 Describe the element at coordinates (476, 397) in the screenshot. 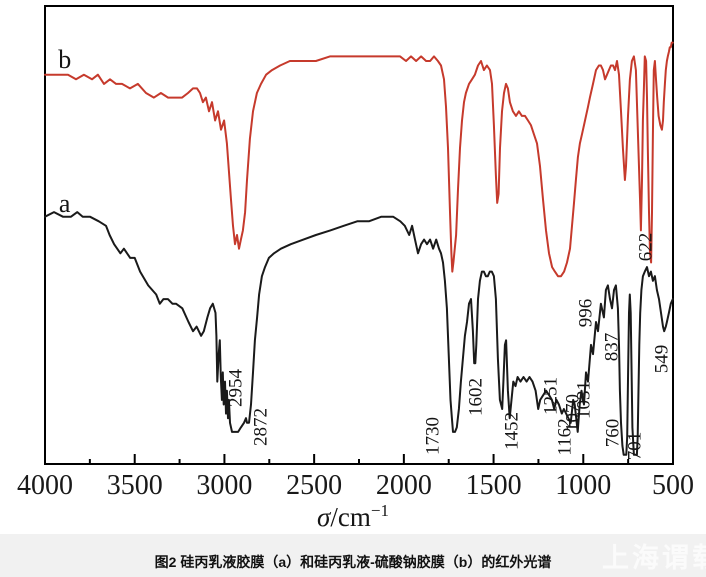

I see `peak-label-1602: 1602` at that location.